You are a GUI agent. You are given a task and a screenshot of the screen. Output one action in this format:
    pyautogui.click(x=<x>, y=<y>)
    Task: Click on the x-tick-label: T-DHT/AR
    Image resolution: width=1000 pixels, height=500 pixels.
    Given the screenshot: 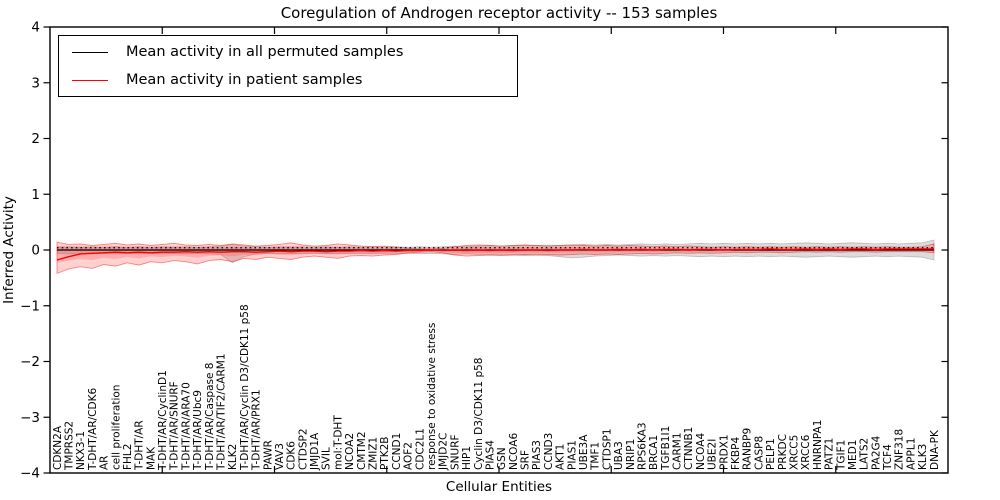 What is the action you would take?
    pyautogui.click(x=140, y=445)
    